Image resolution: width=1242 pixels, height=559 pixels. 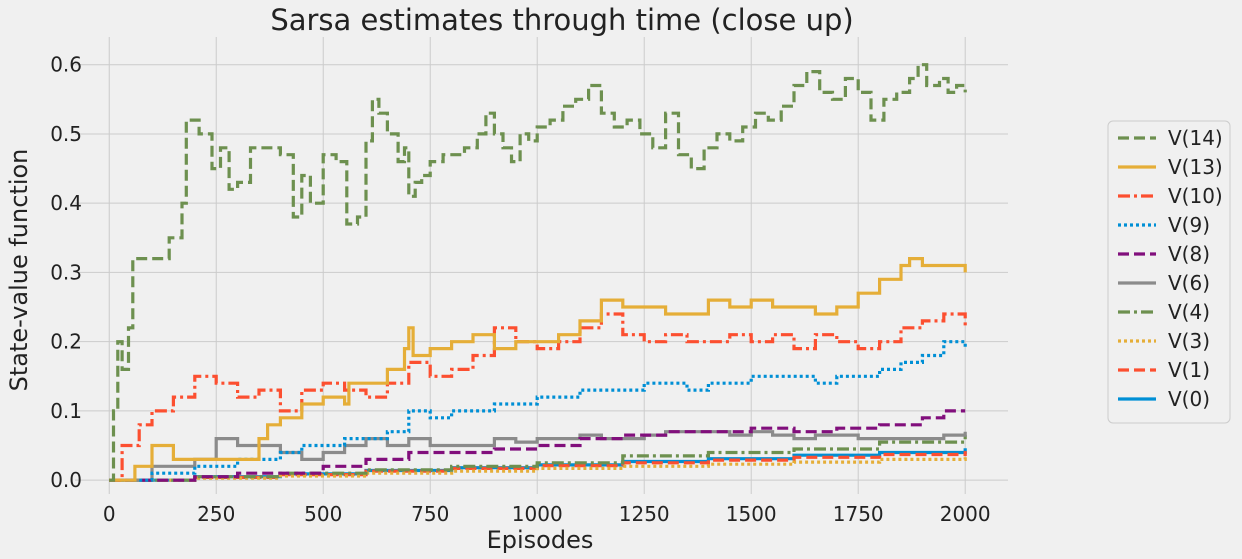 I want to click on series-line-v8, so click(x=537, y=445).